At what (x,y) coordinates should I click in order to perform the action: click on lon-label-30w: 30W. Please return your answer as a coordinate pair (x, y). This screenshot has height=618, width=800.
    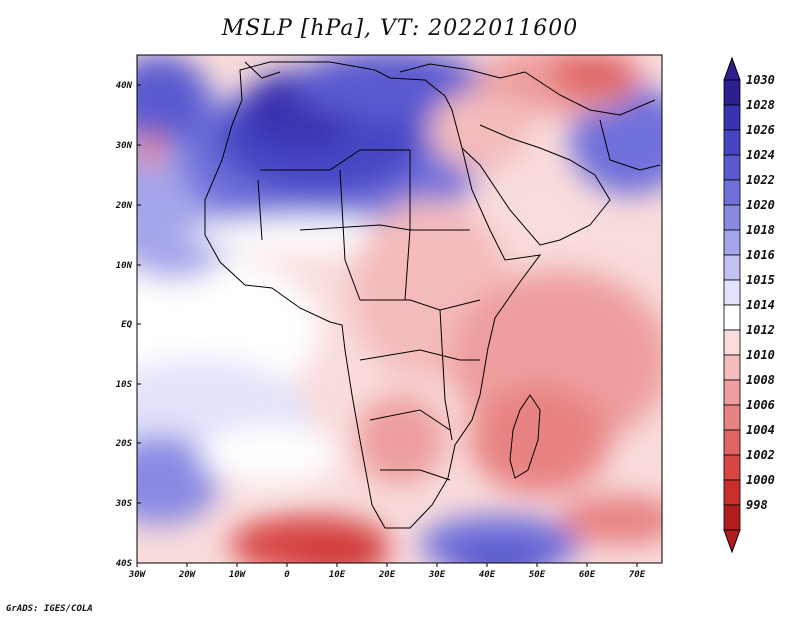
    Looking at the image, I should click on (137, 575).